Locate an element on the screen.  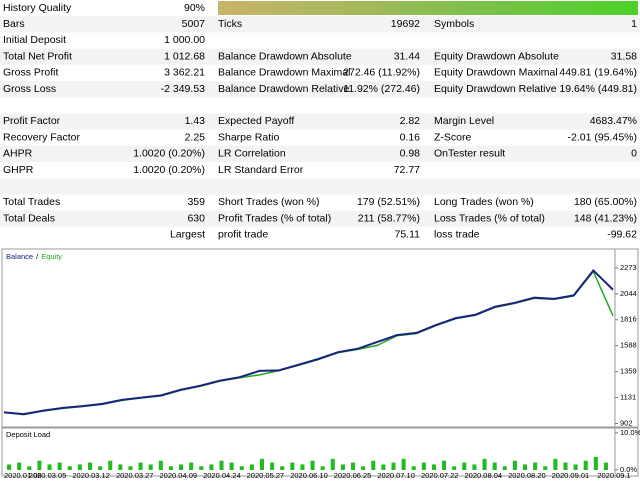
stat-value: 630 is located at coordinates (196, 218).